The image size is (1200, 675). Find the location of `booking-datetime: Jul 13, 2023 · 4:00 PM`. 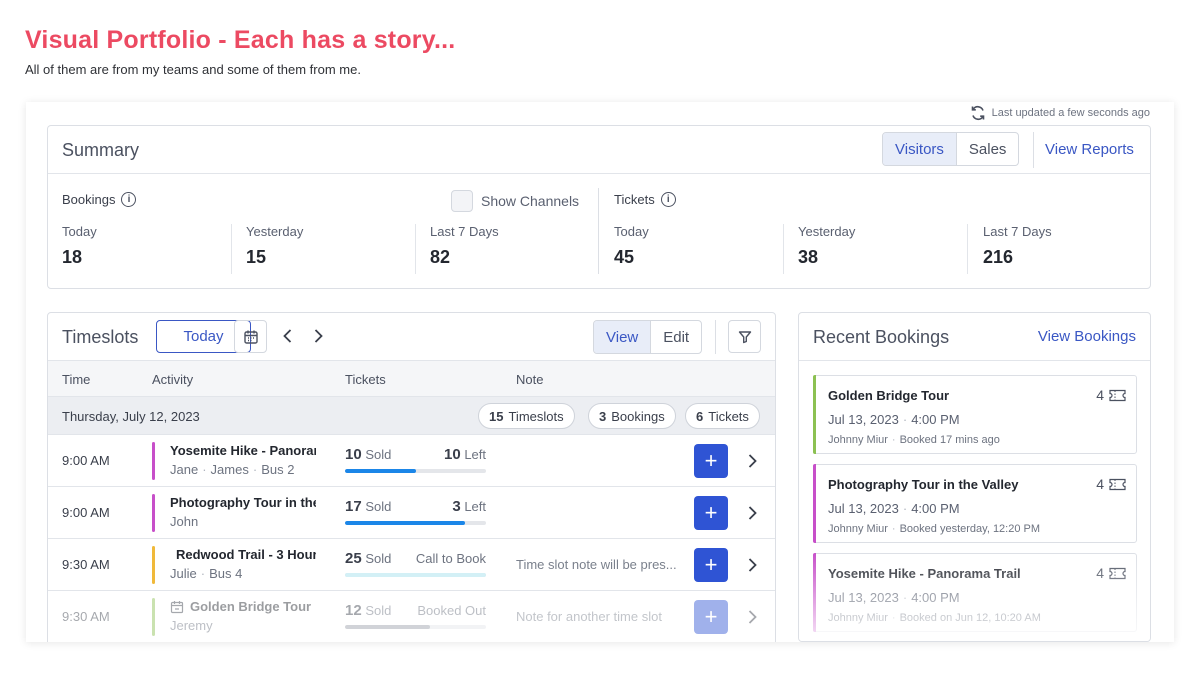

booking-datetime: Jul 13, 2023 · 4:00 PM is located at coordinates (894, 419).